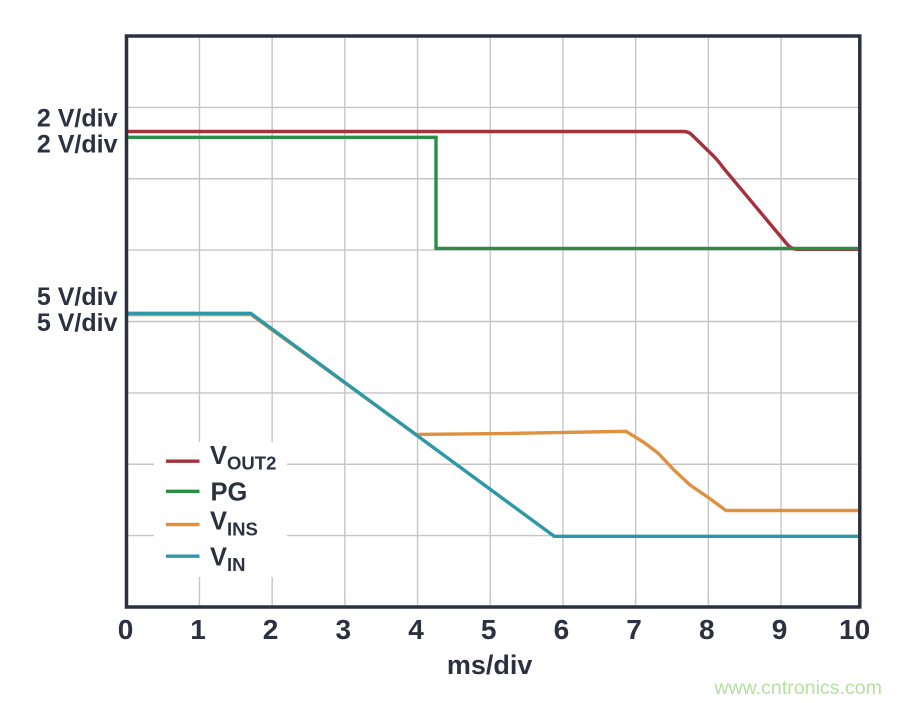  I want to click on svg-text: PG, so click(229, 492).